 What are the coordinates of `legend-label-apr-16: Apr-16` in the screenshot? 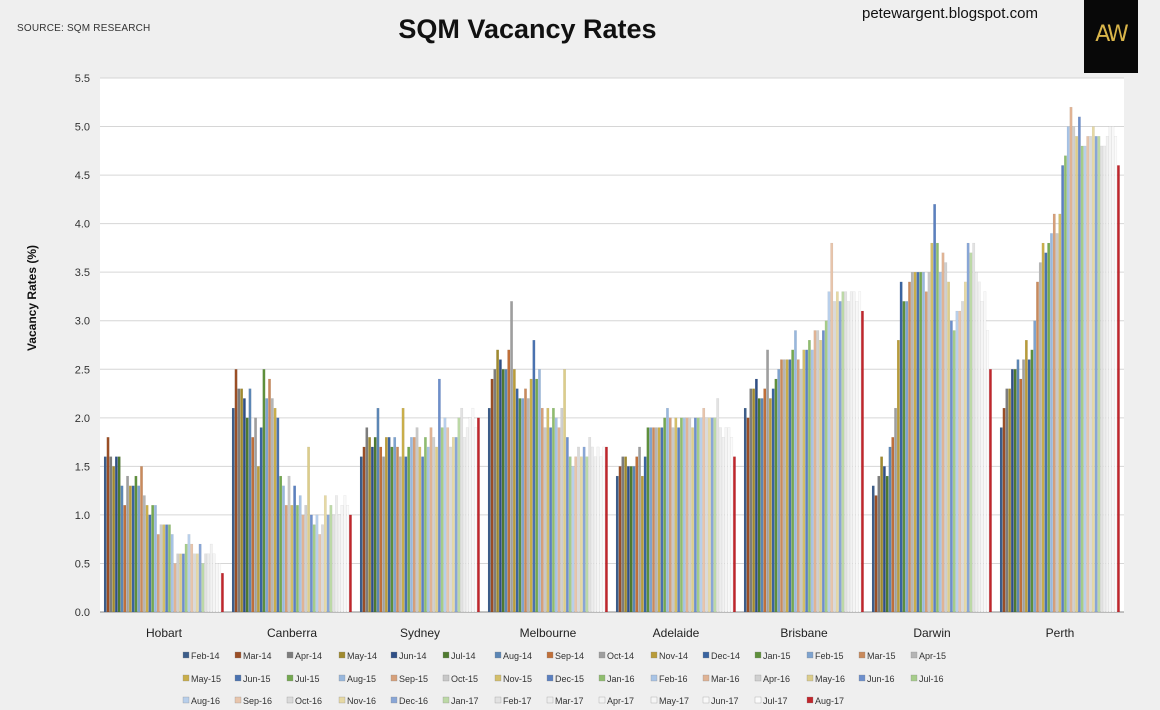 It's located at (776, 679).